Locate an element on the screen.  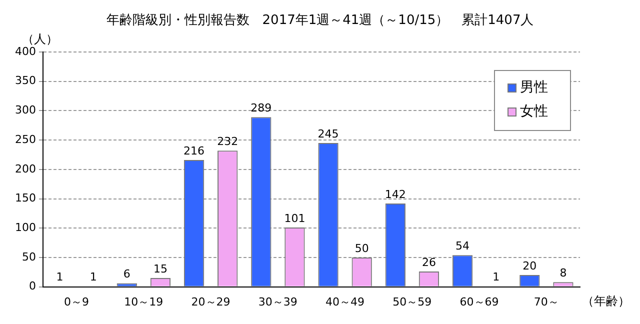
x-tick-label: 10～19 is located at coordinates (144, 301).